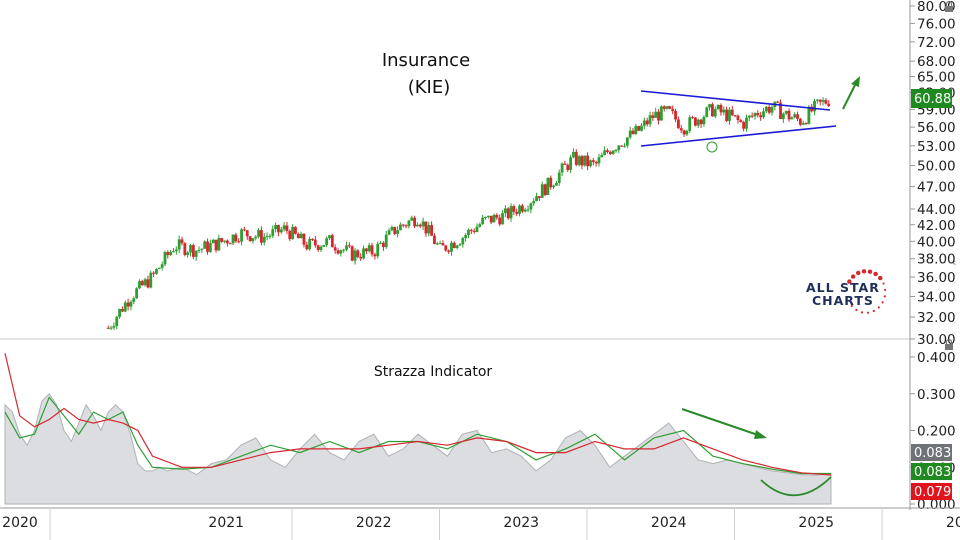 This screenshot has height=540, width=960. What do you see at coordinates (936, 167) in the screenshot?
I see `price-tick-label: 50.00` at bounding box center [936, 167].